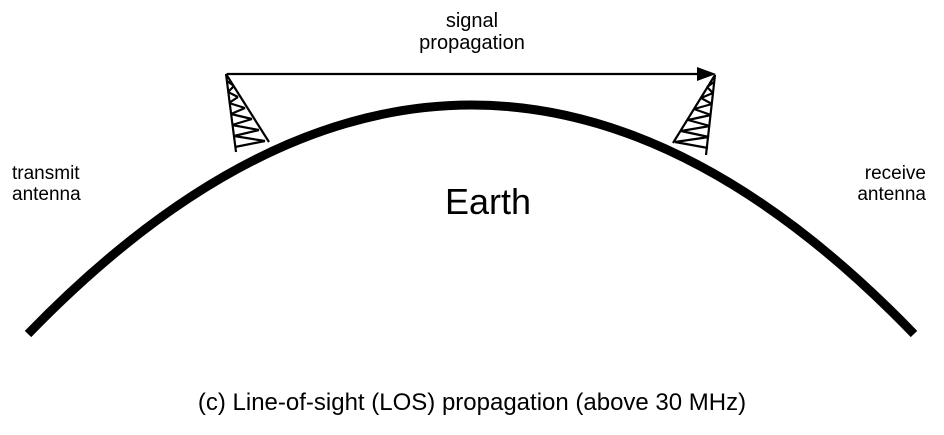 The height and width of the screenshot is (435, 944). I want to click on transmit-antenna-label: transmit antenna, so click(46, 184).